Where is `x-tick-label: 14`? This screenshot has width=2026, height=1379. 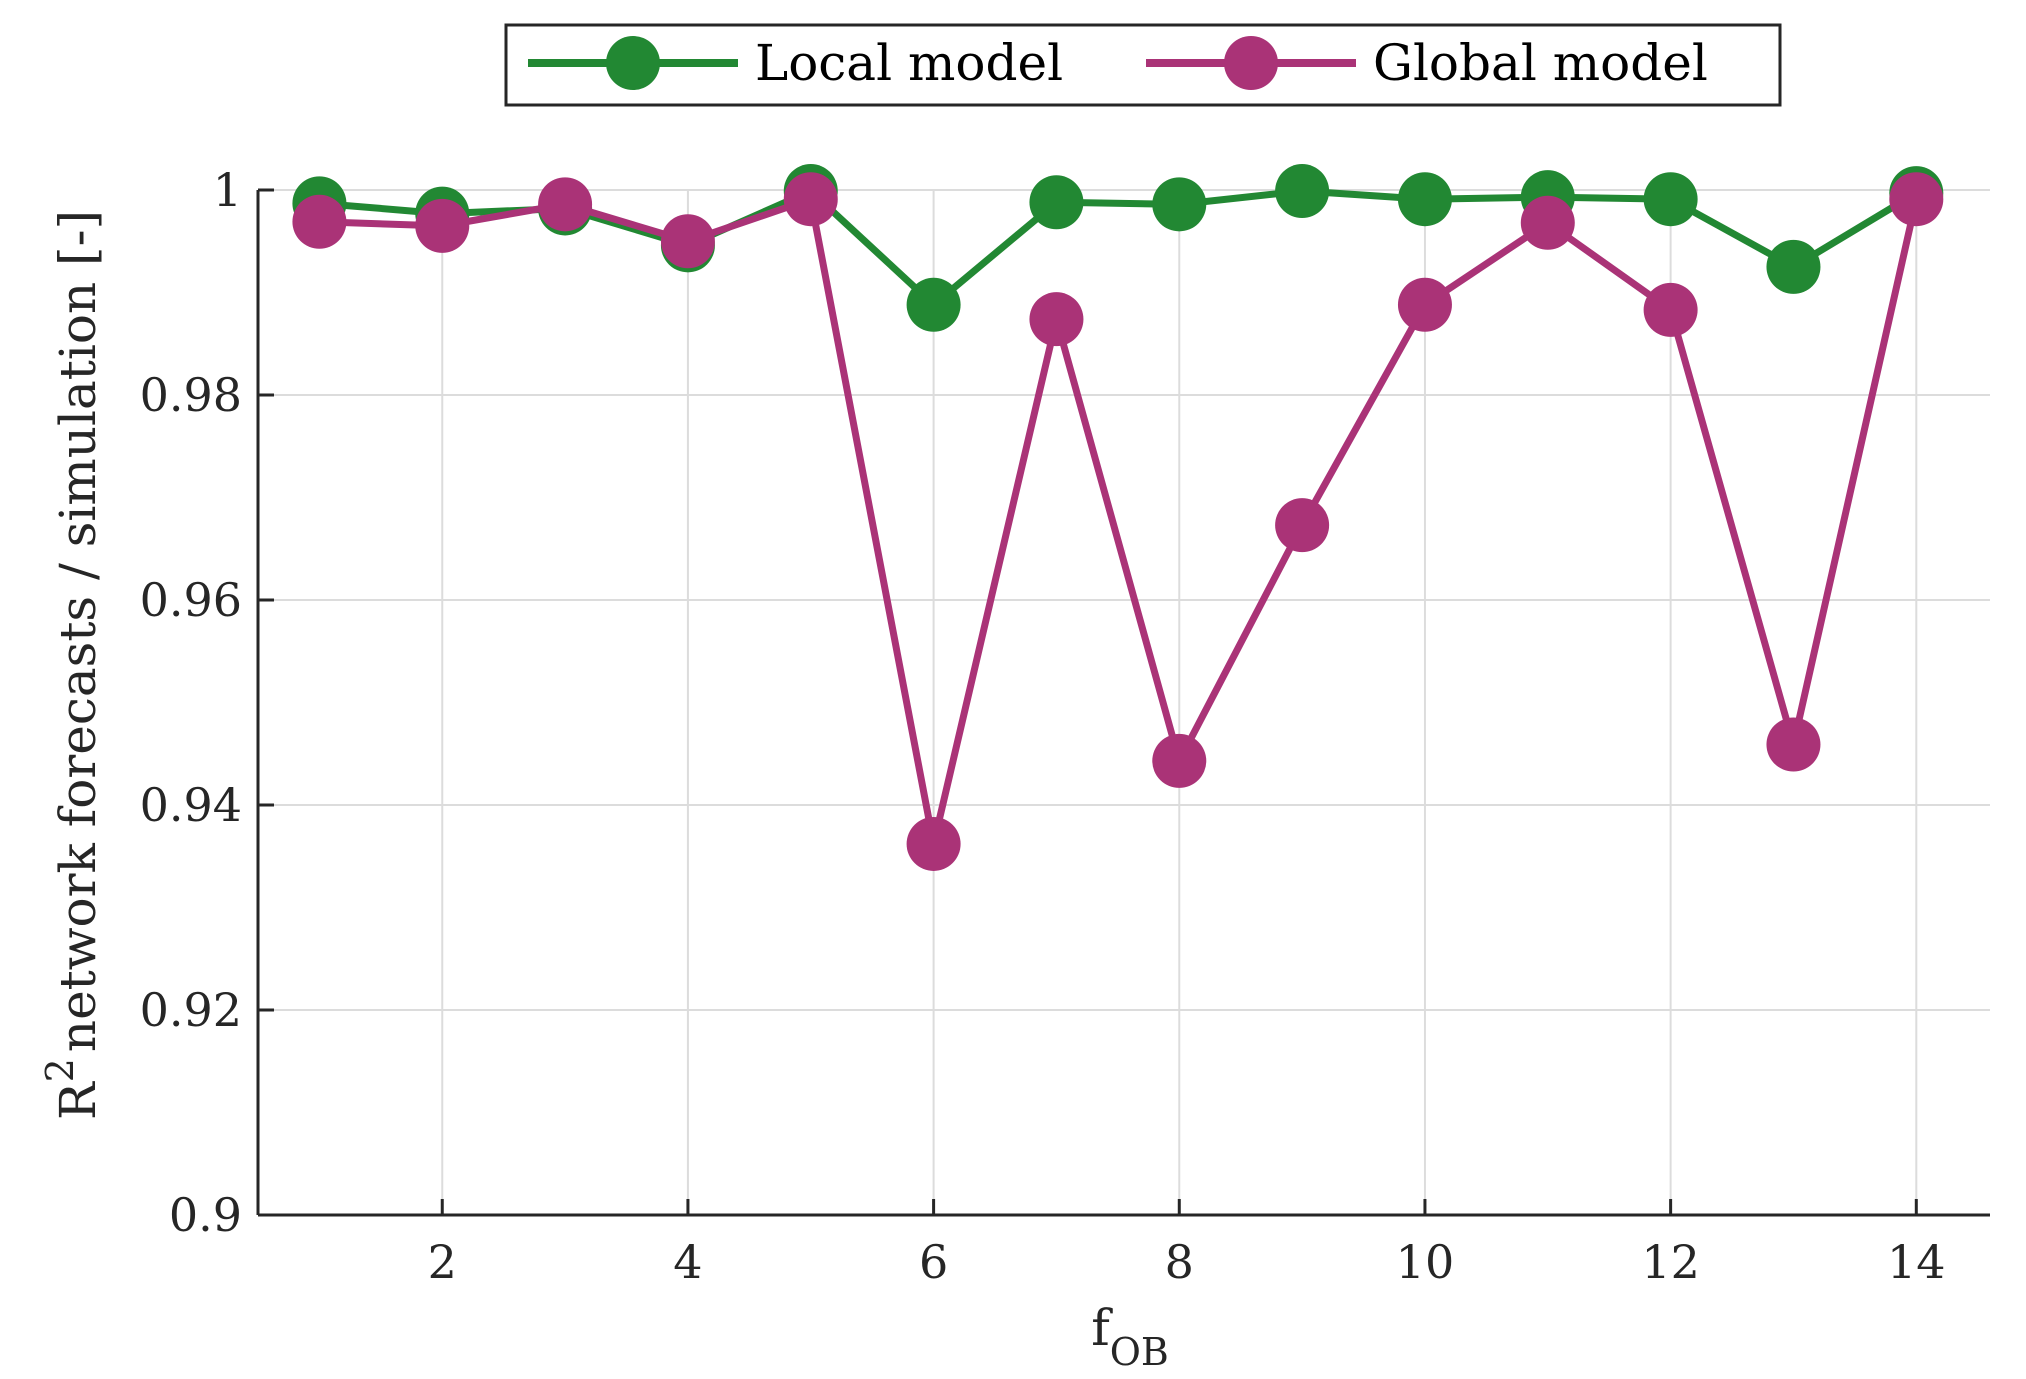
x-tick-label: 14 is located at coordinates (1916, 1262).